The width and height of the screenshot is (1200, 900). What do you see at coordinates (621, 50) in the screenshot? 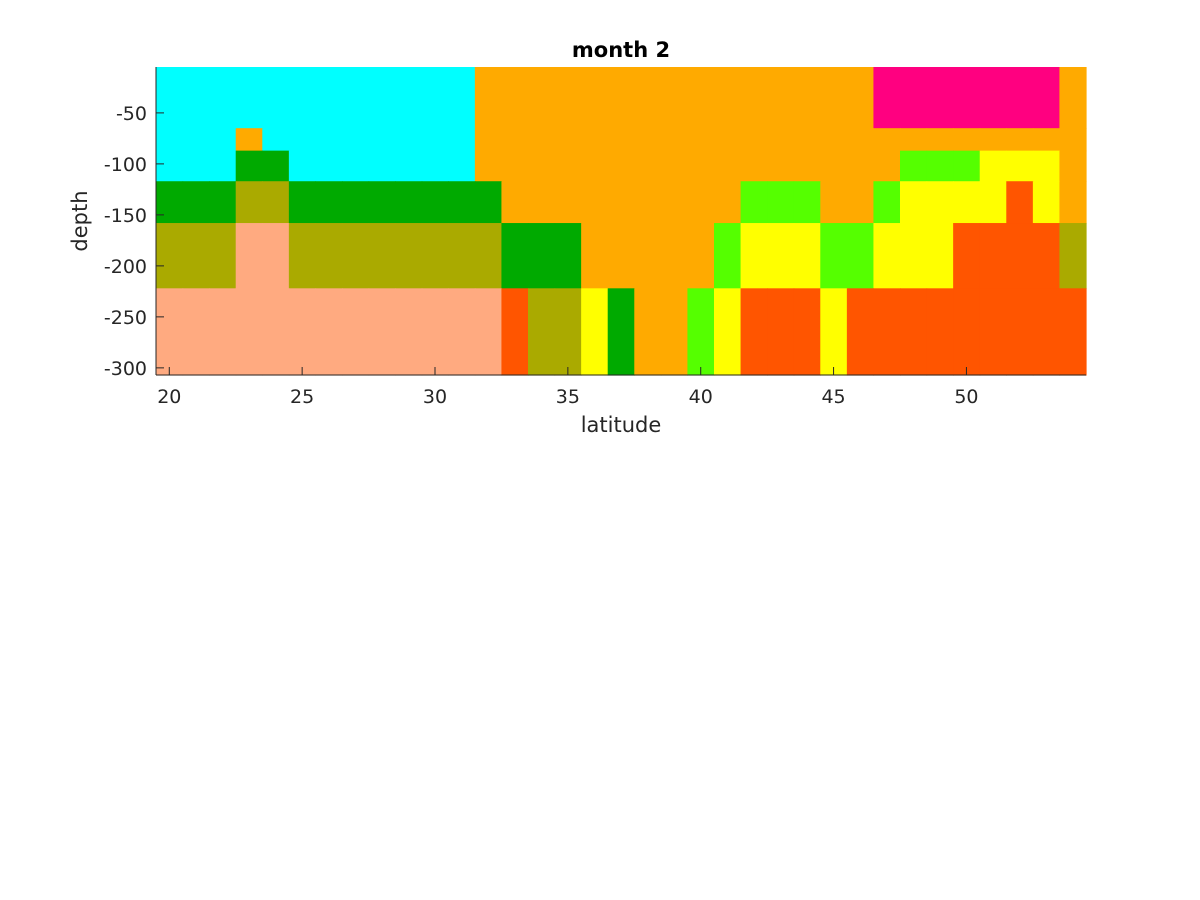
I see `chart-title: month 2` at bounding box center [621, 50].